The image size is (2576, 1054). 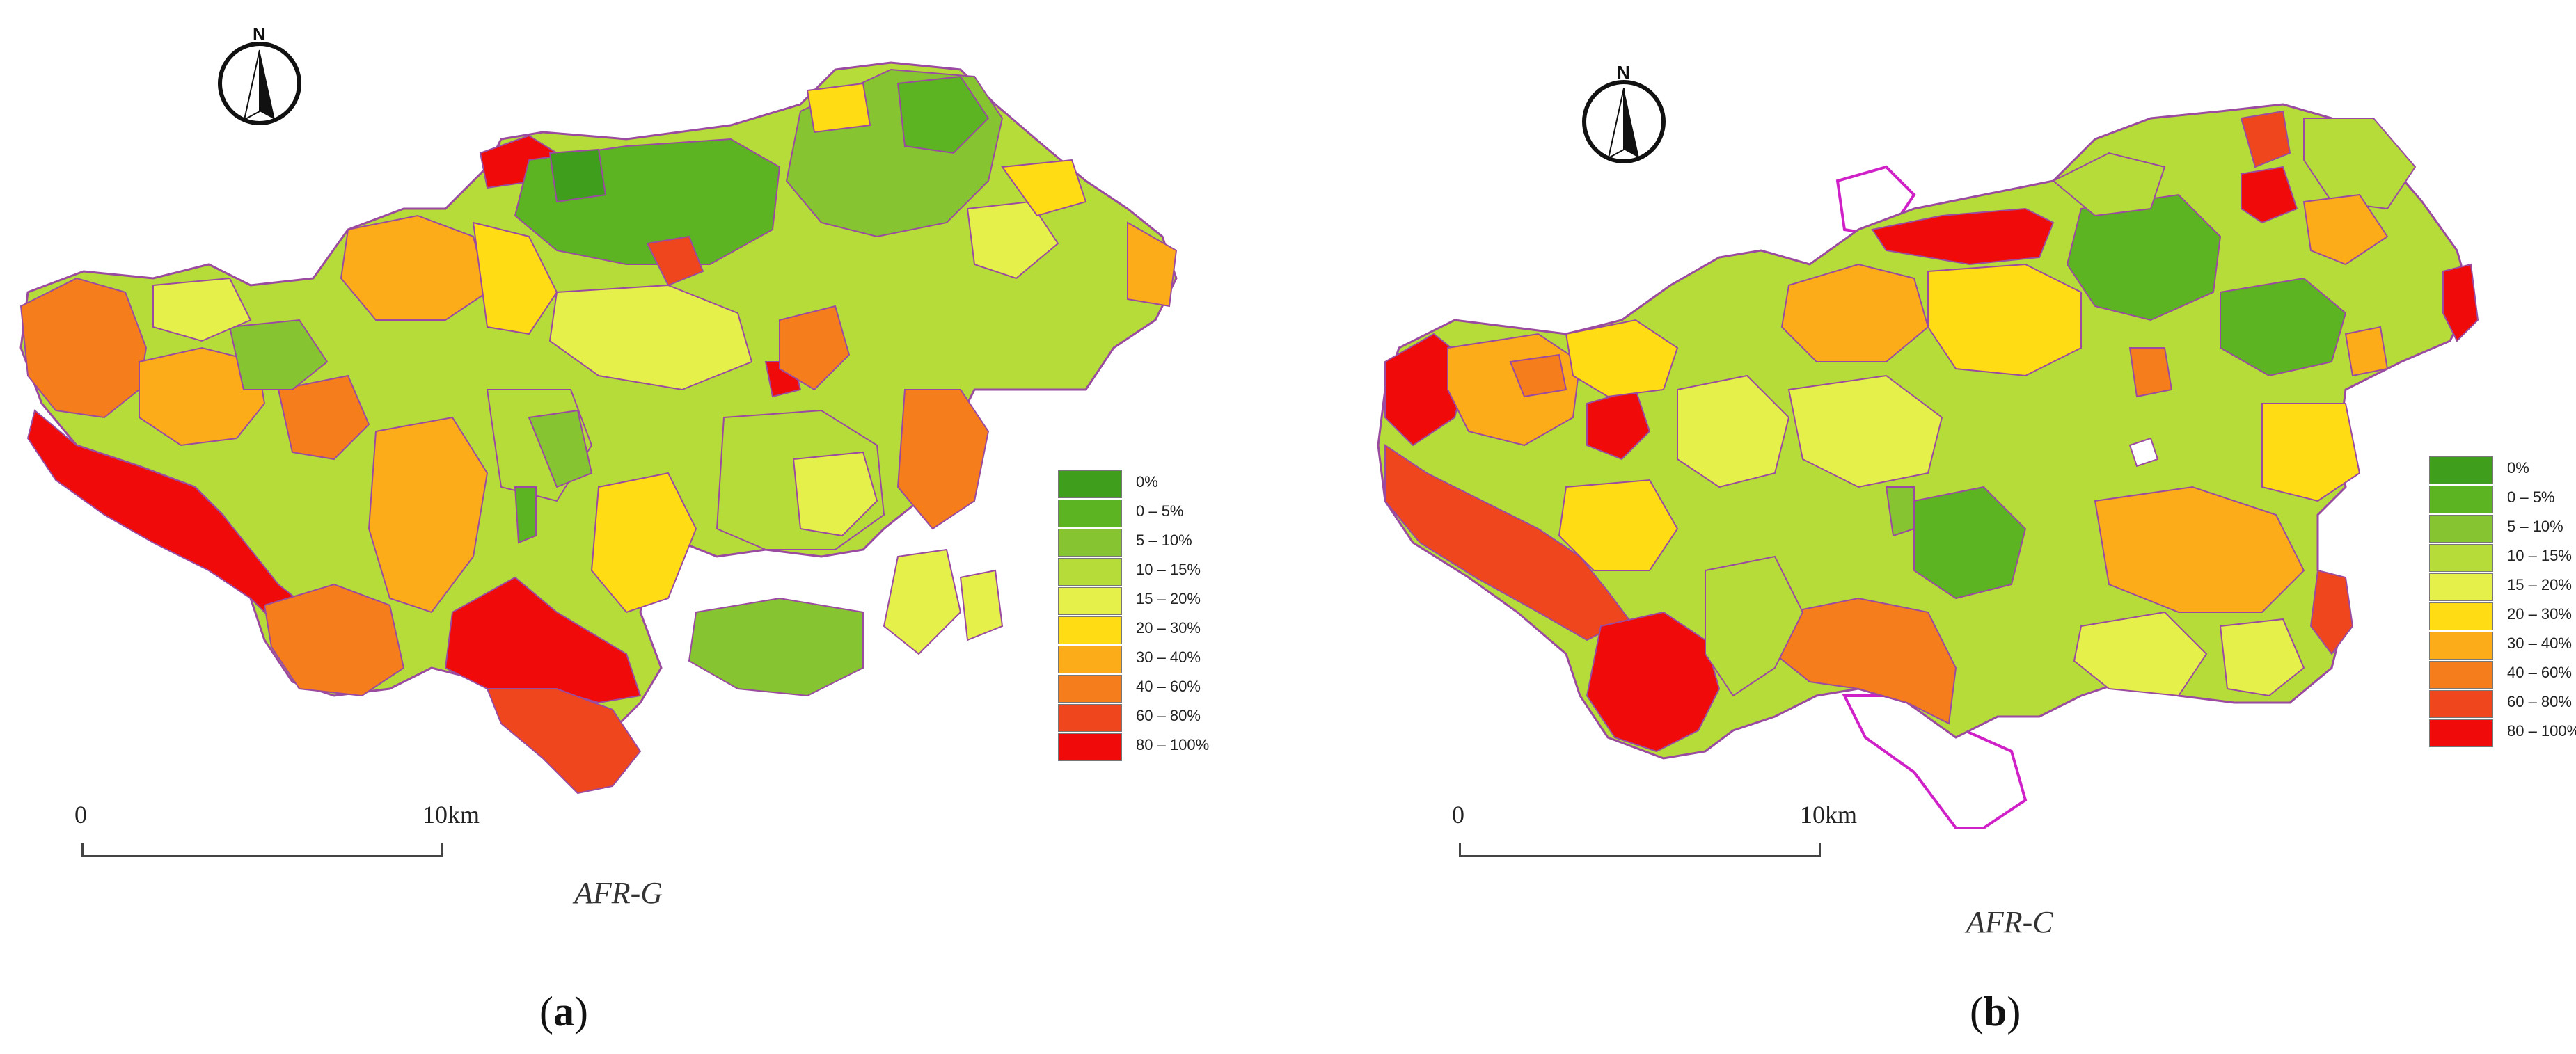 I want to click on zone-20-30-a4, so click(x=643, y=543).